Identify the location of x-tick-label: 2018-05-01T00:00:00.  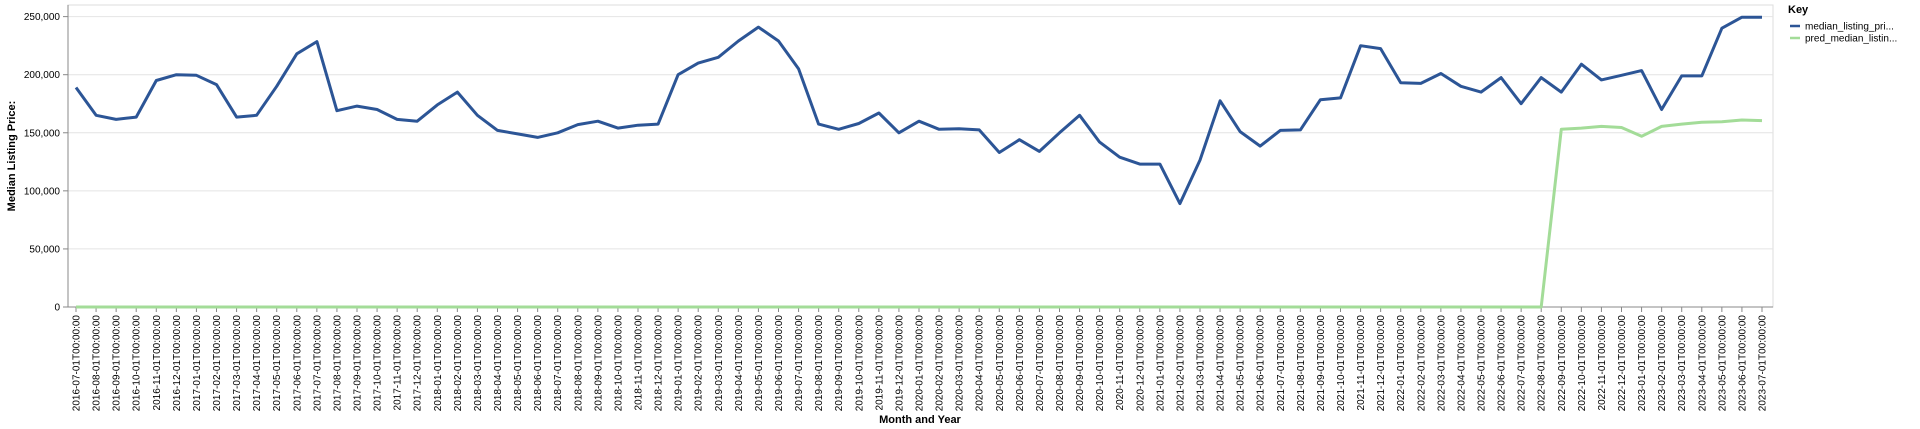
(518, 363).